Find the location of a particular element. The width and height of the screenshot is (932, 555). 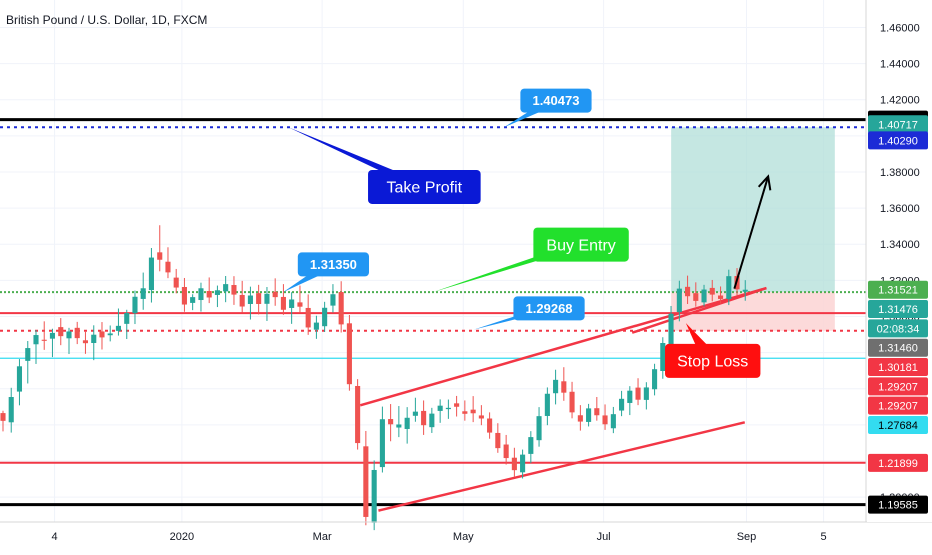

price-label: 1.40290 is located at coordinates (898, 141).